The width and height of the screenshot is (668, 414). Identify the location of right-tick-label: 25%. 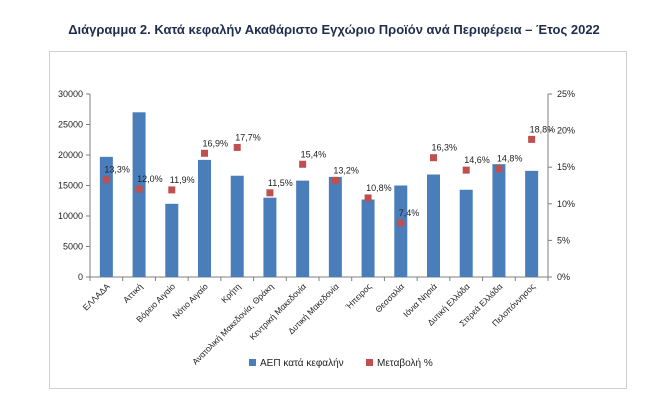
(566, 94).